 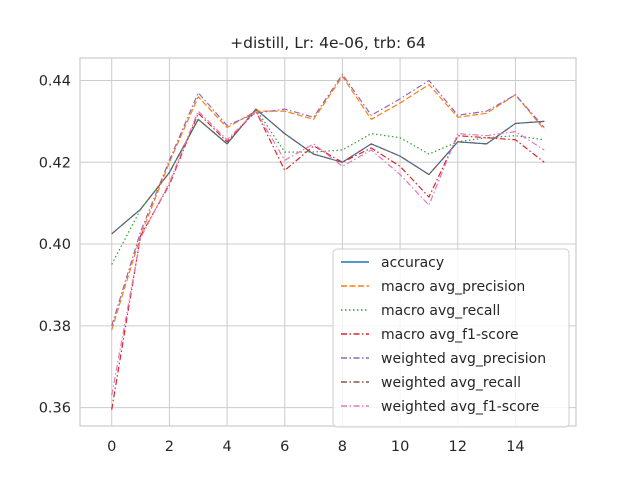 What do you see at coordinates (111, 447) in the screenshot?
I see `x-tick-label: 0` at bounding box center [111, 447].